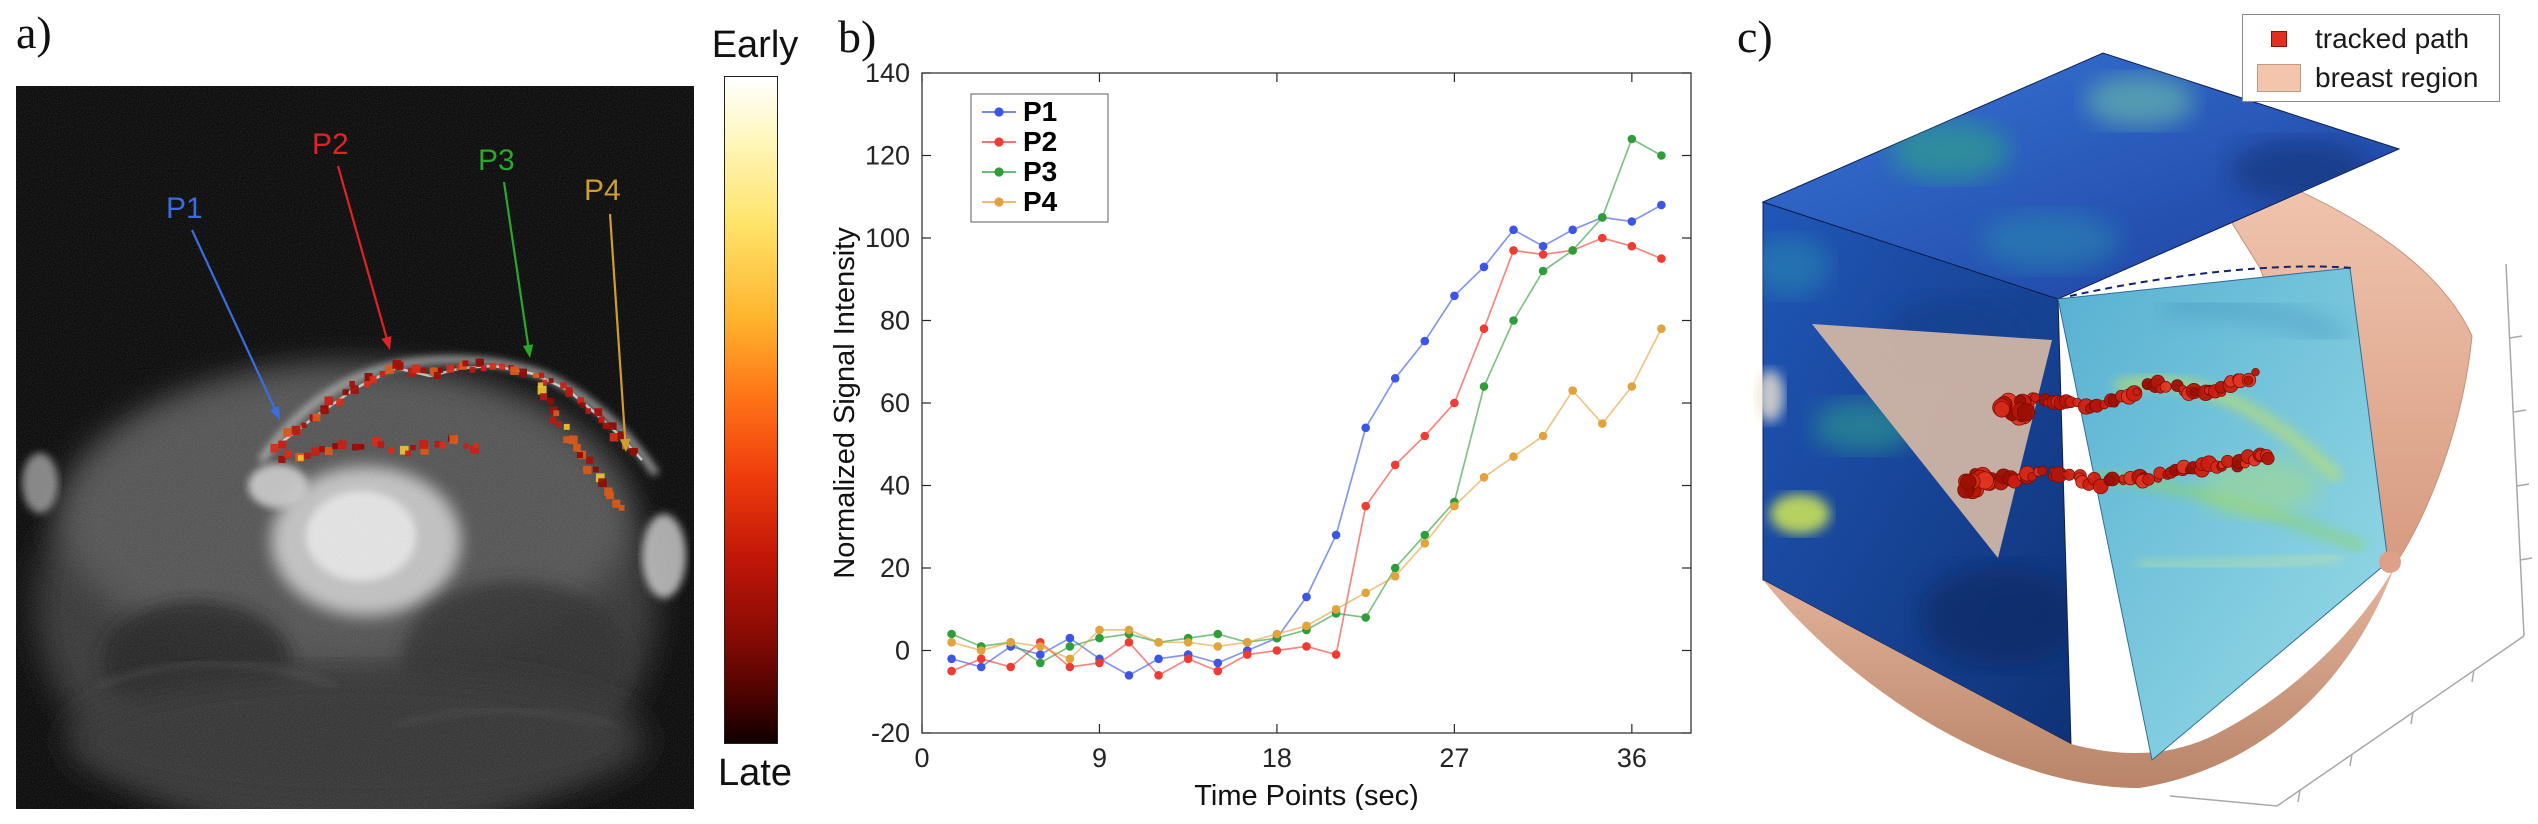 The image size is (2538, 824). What do you see at coordinates (34, 32) in the screenshot?
I see `panel-a-label: a)` at bounding box center [34, 32].